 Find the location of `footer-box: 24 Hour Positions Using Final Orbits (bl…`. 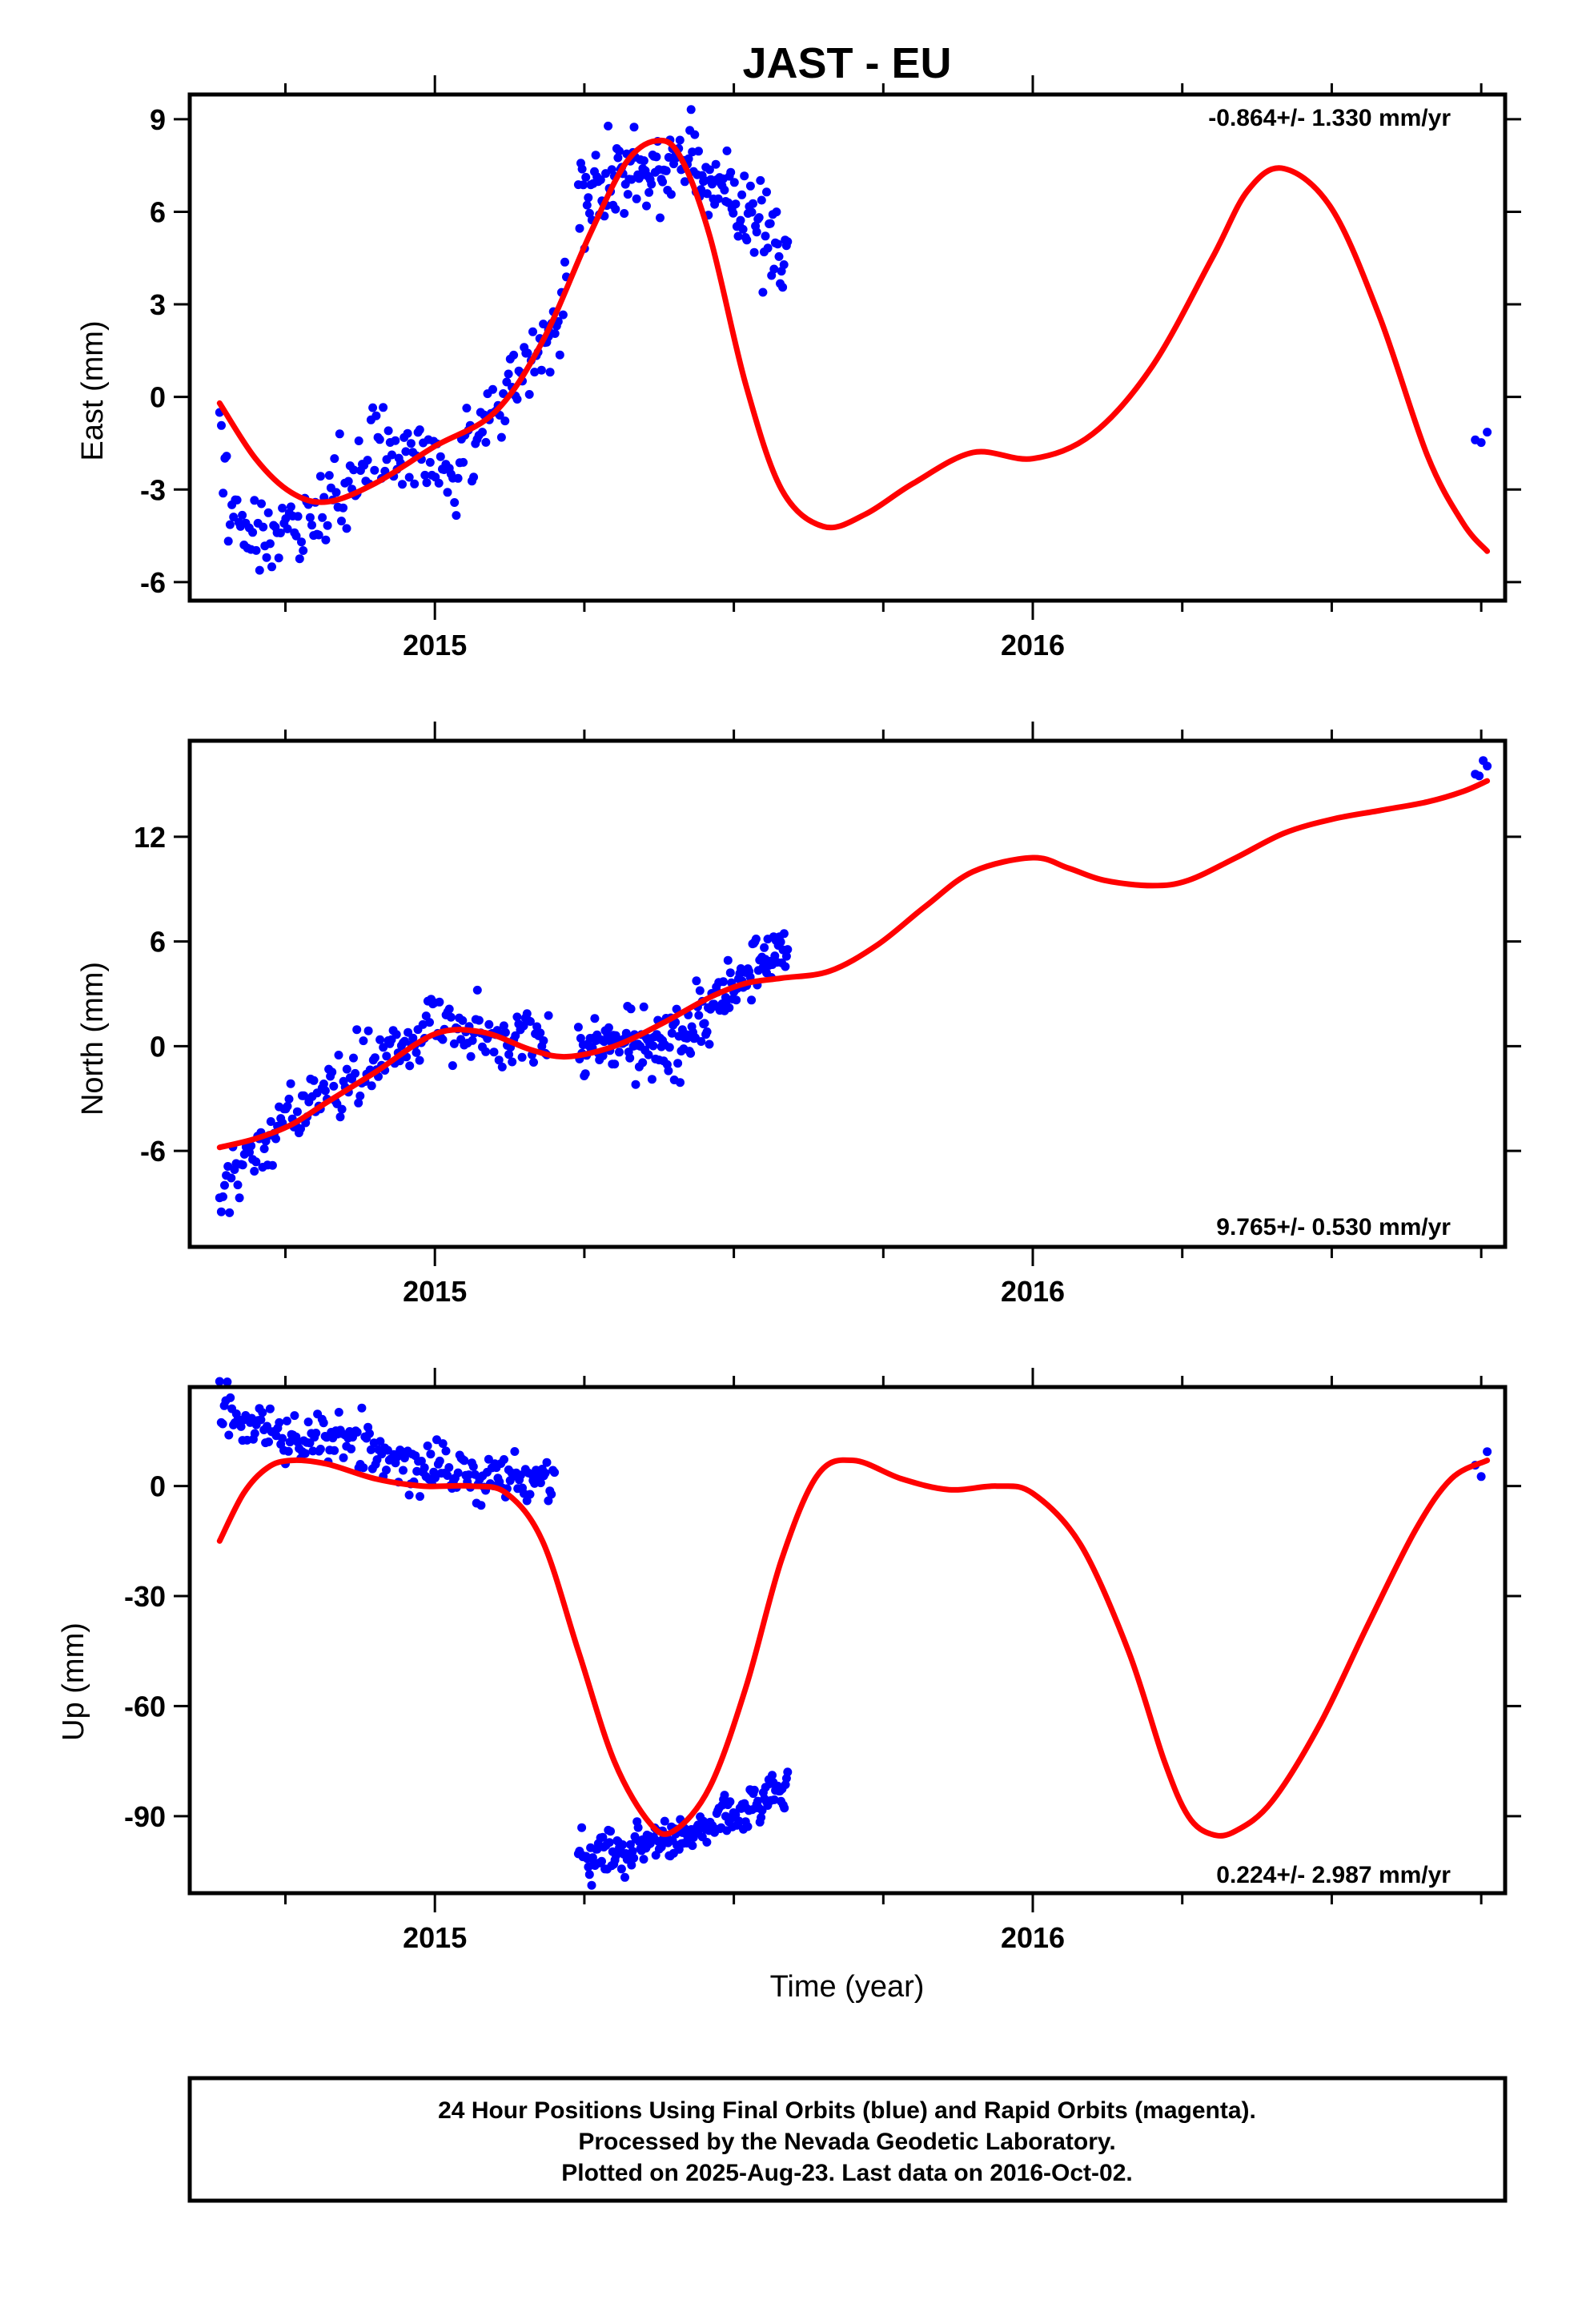

footer-box: 24 Hour Positions Using Final Orbits (bl… is located at coordinates (847, 2139).